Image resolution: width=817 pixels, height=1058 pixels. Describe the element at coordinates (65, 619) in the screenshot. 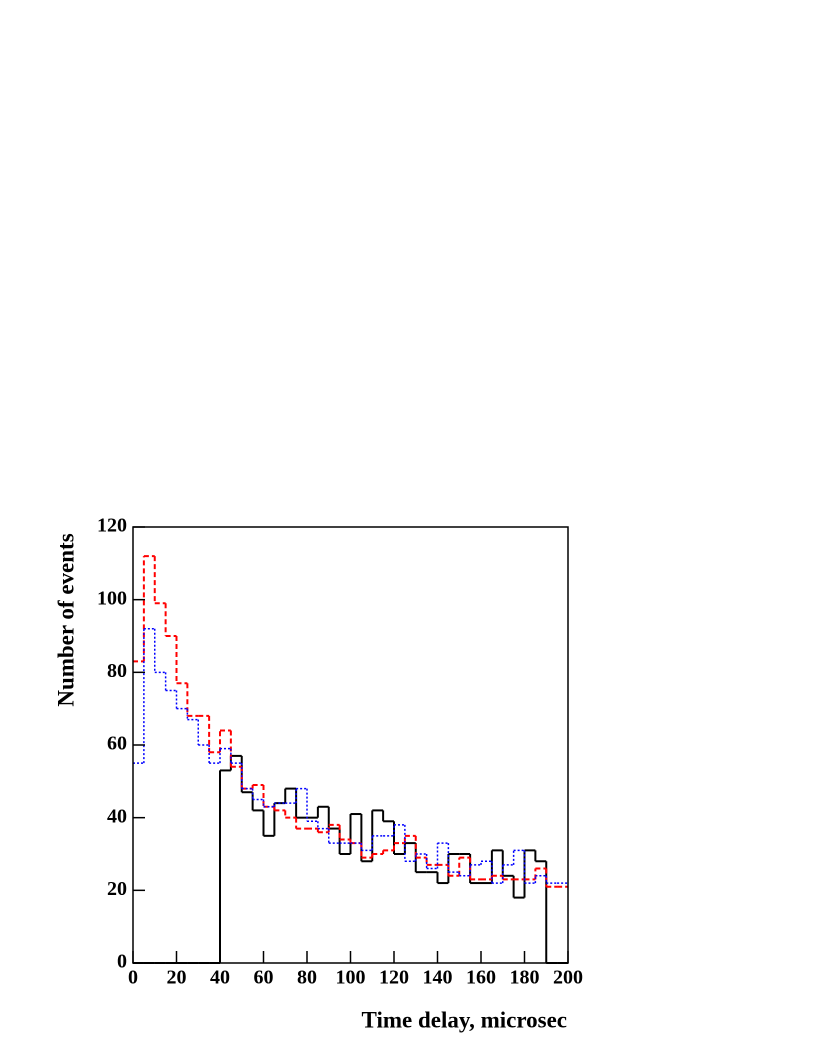

I see `y-axis-title: Number of events` at that location.